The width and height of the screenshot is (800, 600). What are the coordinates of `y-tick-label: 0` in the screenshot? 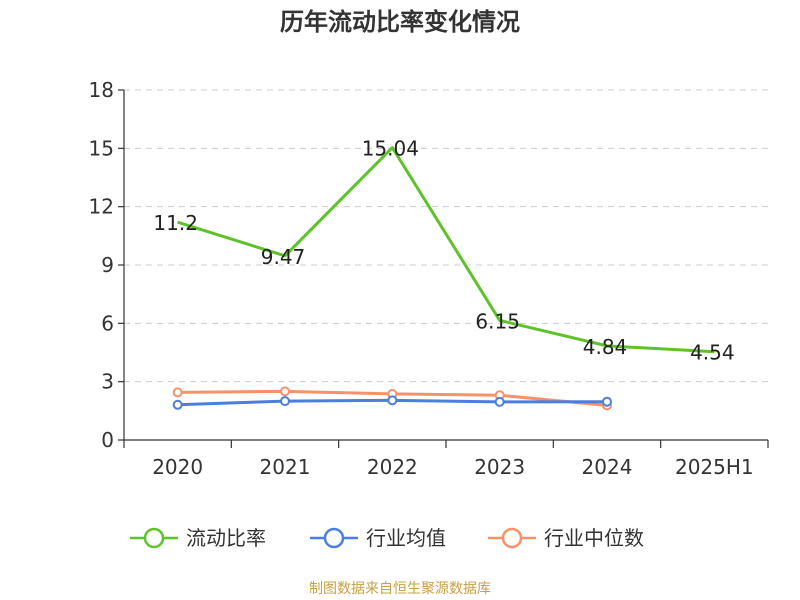 It's located at (107, 440).